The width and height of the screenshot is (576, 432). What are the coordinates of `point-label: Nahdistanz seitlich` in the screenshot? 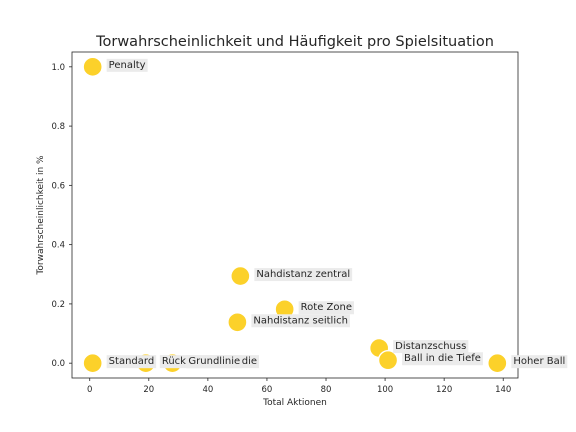 It's located at (300, 320).